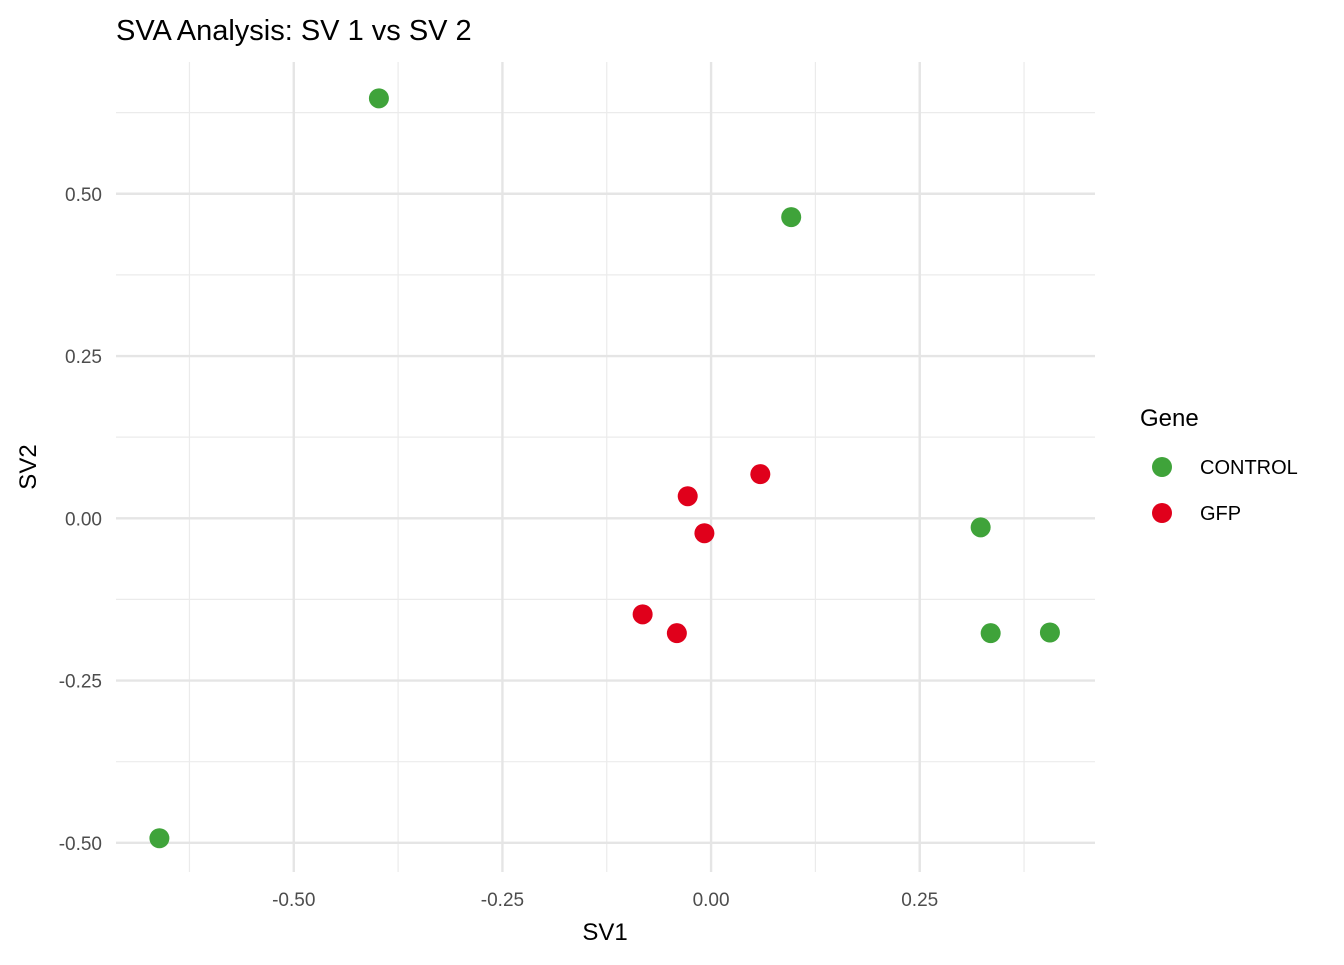 This screenshot has width=1344, height=965. I want to click on y-tick-label: 0.50, so click(83, 195).